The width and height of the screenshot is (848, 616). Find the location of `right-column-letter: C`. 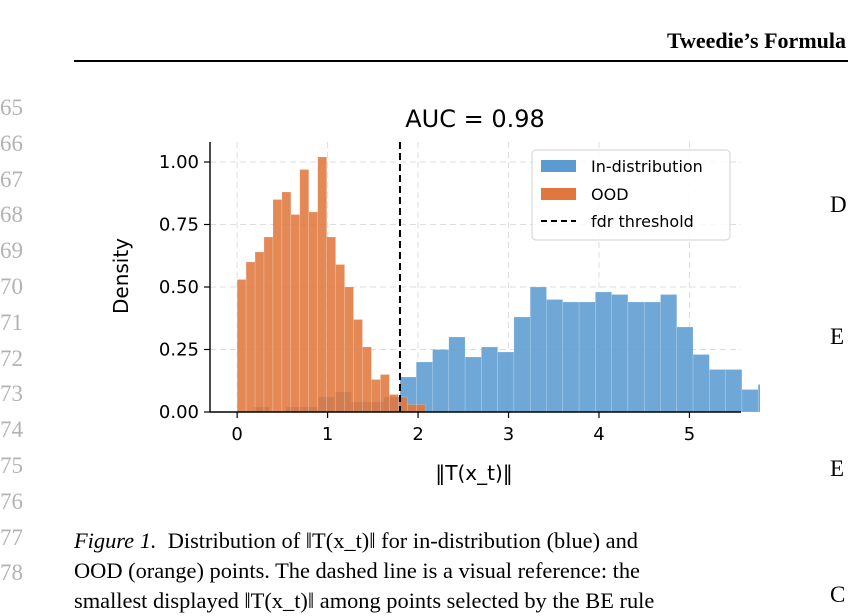

right-column-letter: C is located at coordinates (838, 594).